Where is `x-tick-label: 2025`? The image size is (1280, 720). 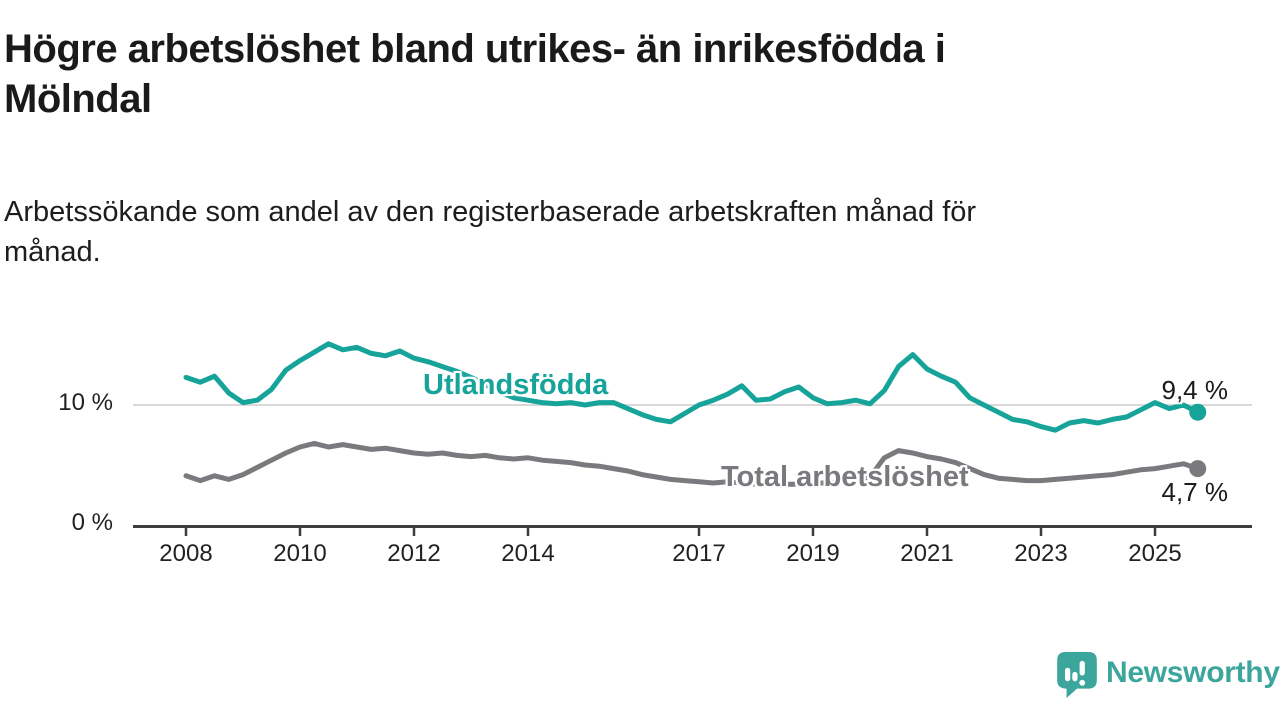
x-tick-label: 2025 is located at coordinates (1155, 553).